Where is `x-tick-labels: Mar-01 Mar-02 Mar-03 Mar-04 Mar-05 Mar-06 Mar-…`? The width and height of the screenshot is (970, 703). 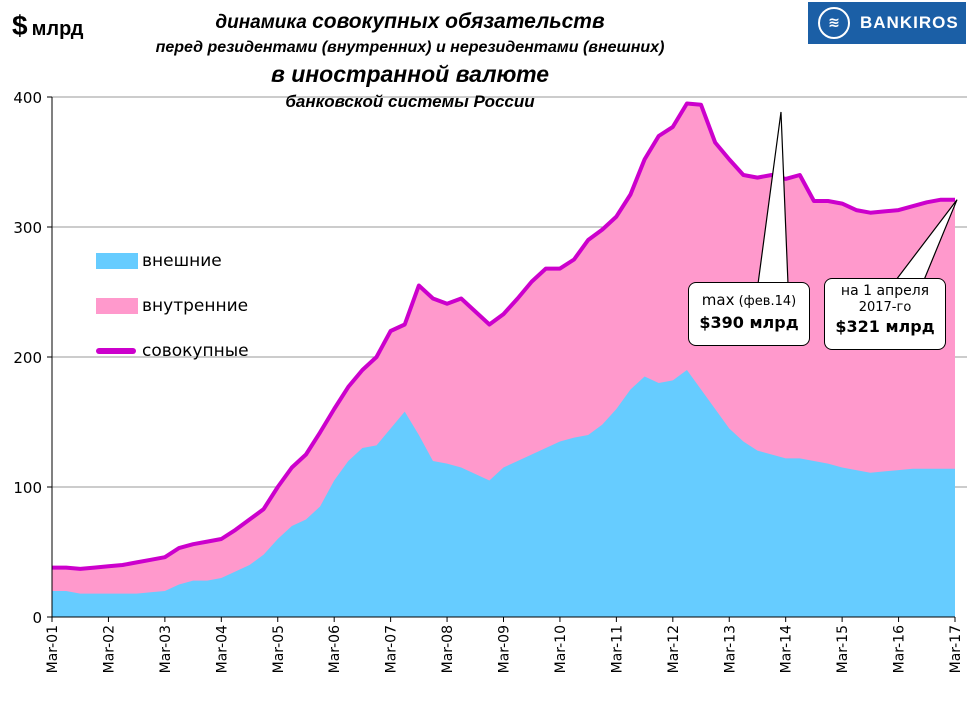
x-tick-labels: Mar-01 Mar-02 Mar-03 Mar-04 Mar-05 Mar-06 Mar-… is located at coordinates (504, 649).